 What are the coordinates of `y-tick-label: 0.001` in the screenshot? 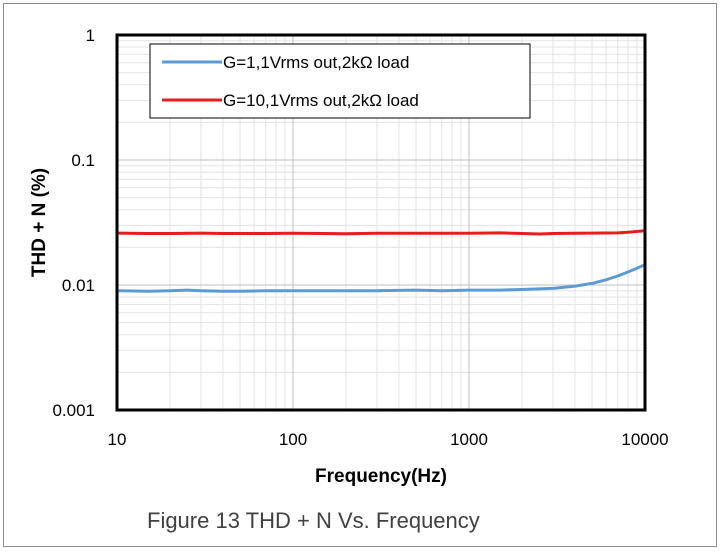 It's located at (73, 410).